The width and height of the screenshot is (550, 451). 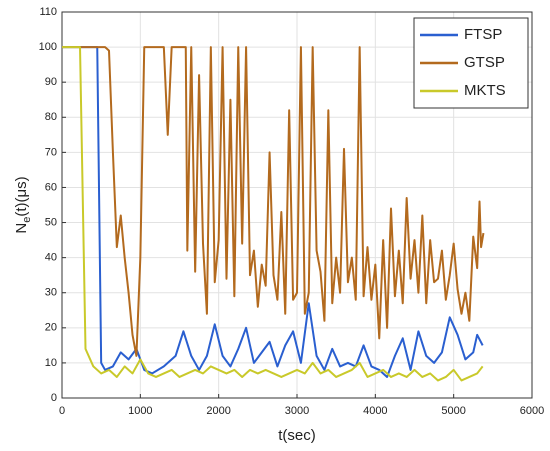 I want to click on legend-label: GTSP, so click(x=484, y=62).